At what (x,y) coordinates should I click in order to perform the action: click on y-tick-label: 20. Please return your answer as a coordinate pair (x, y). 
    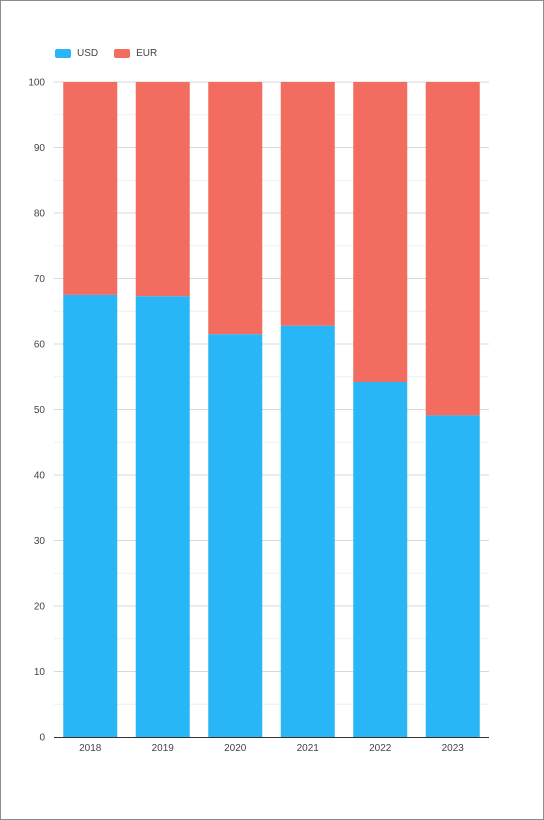
    Looking at the image, I should click on (40, 607).